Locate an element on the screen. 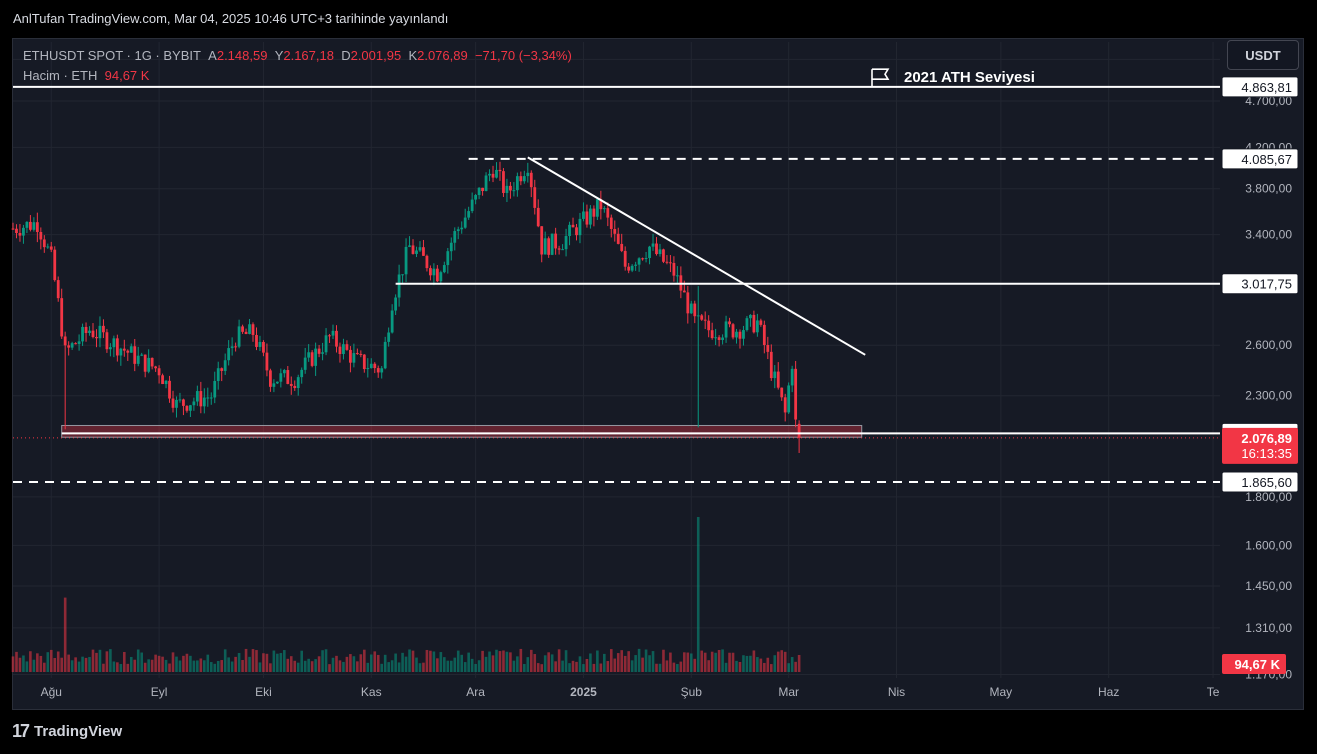 The height and width of the screenshot is (754, 1317). volume-legend-value: 94,67 K is located at coordinates (127, 75).